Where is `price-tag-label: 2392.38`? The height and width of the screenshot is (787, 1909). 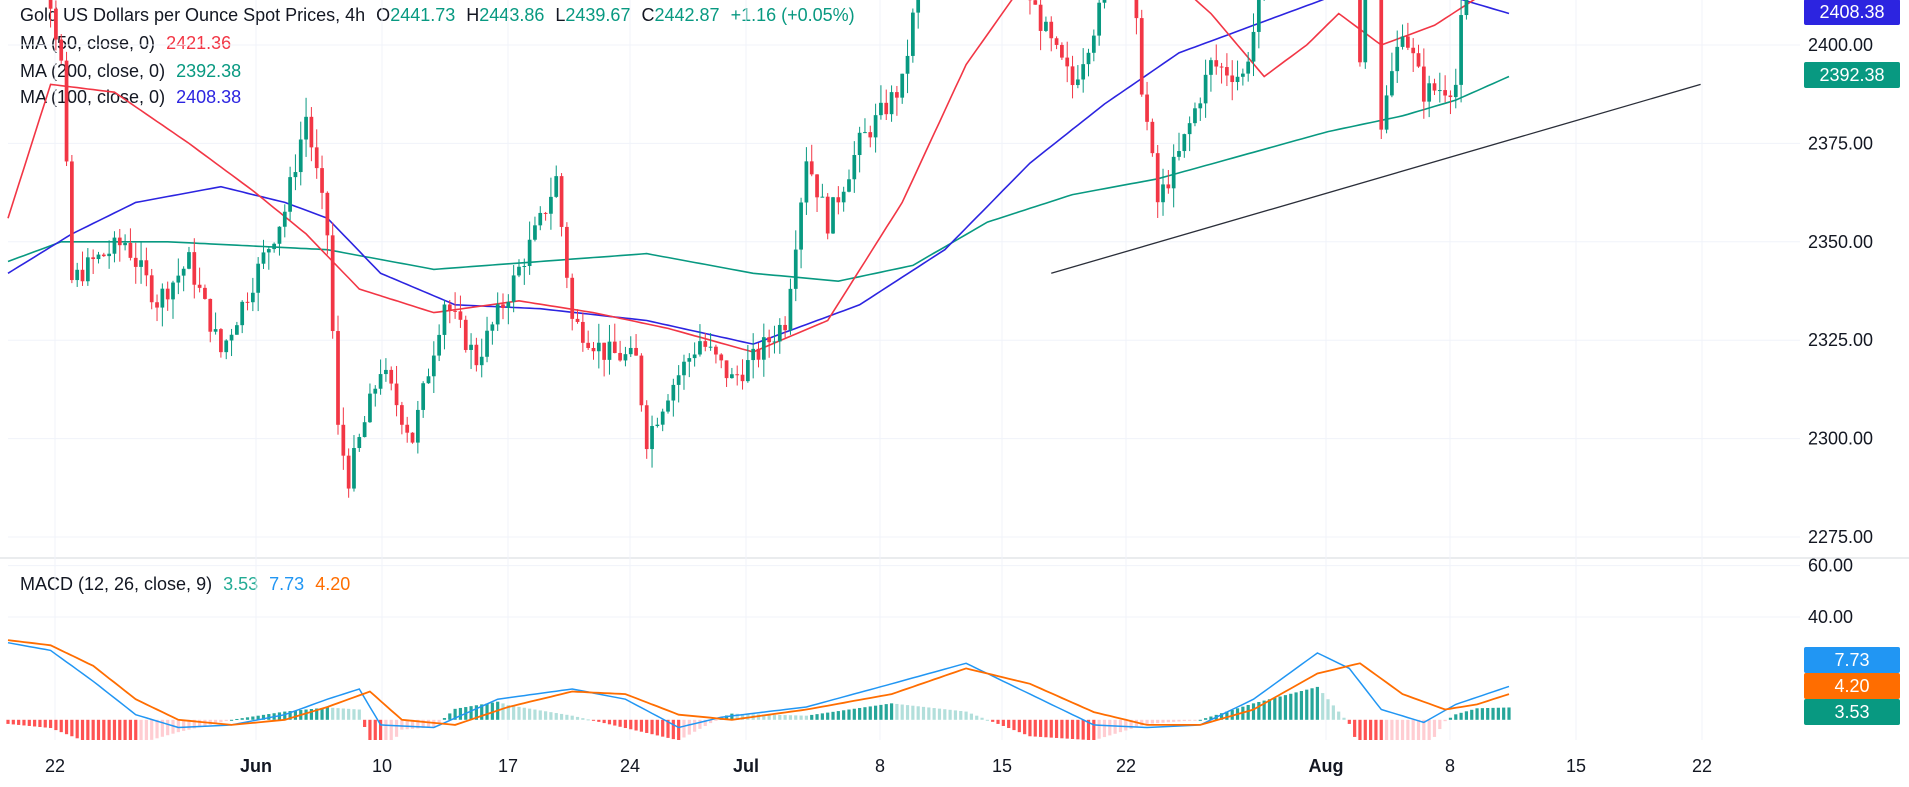 price-tag-label: 2392.38 is located at coordinates (1851, 75).